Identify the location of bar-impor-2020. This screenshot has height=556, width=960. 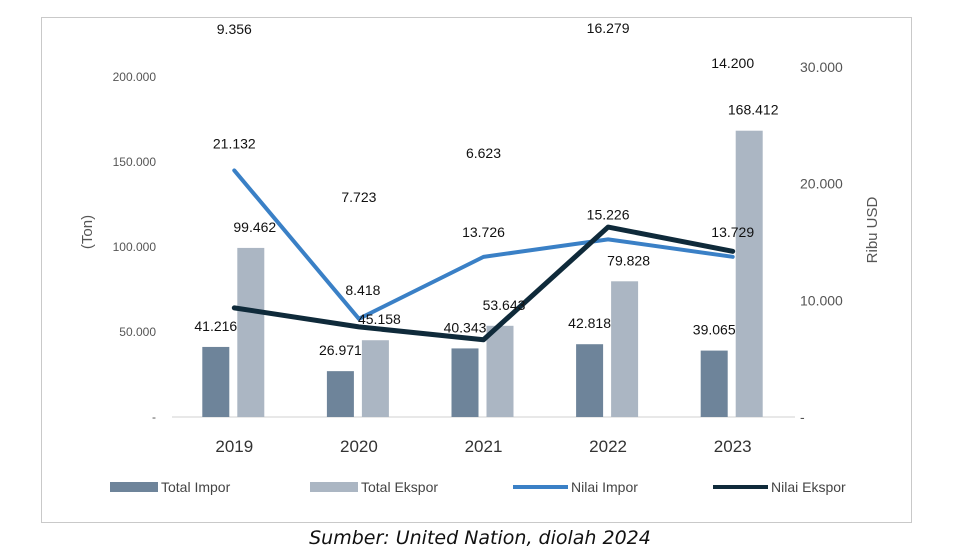
(340, 394).